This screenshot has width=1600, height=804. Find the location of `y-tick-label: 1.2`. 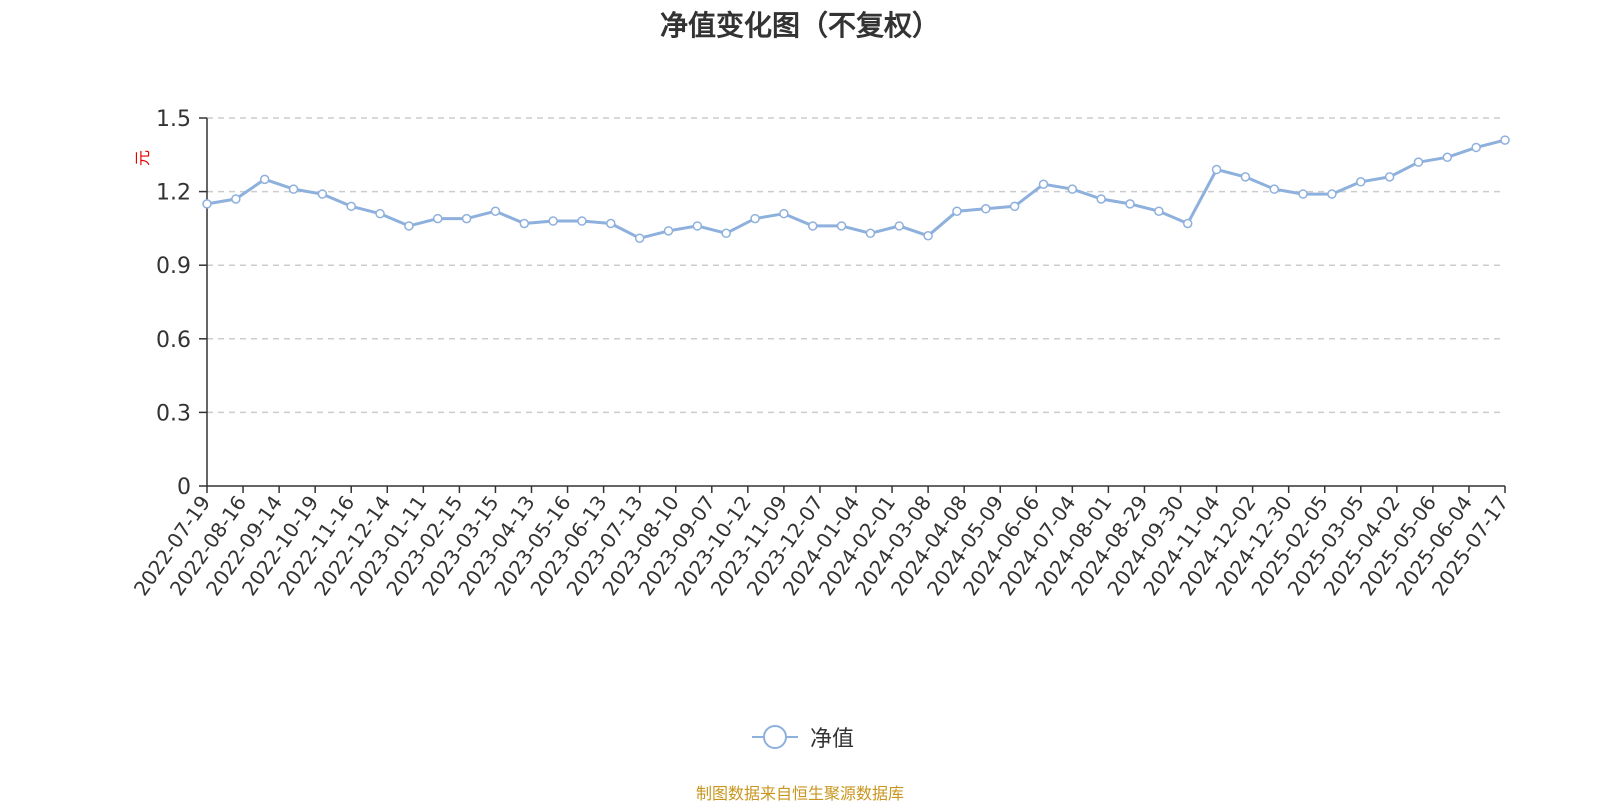

y-tick-label: 1.2 is located at coordinates (173, 193).